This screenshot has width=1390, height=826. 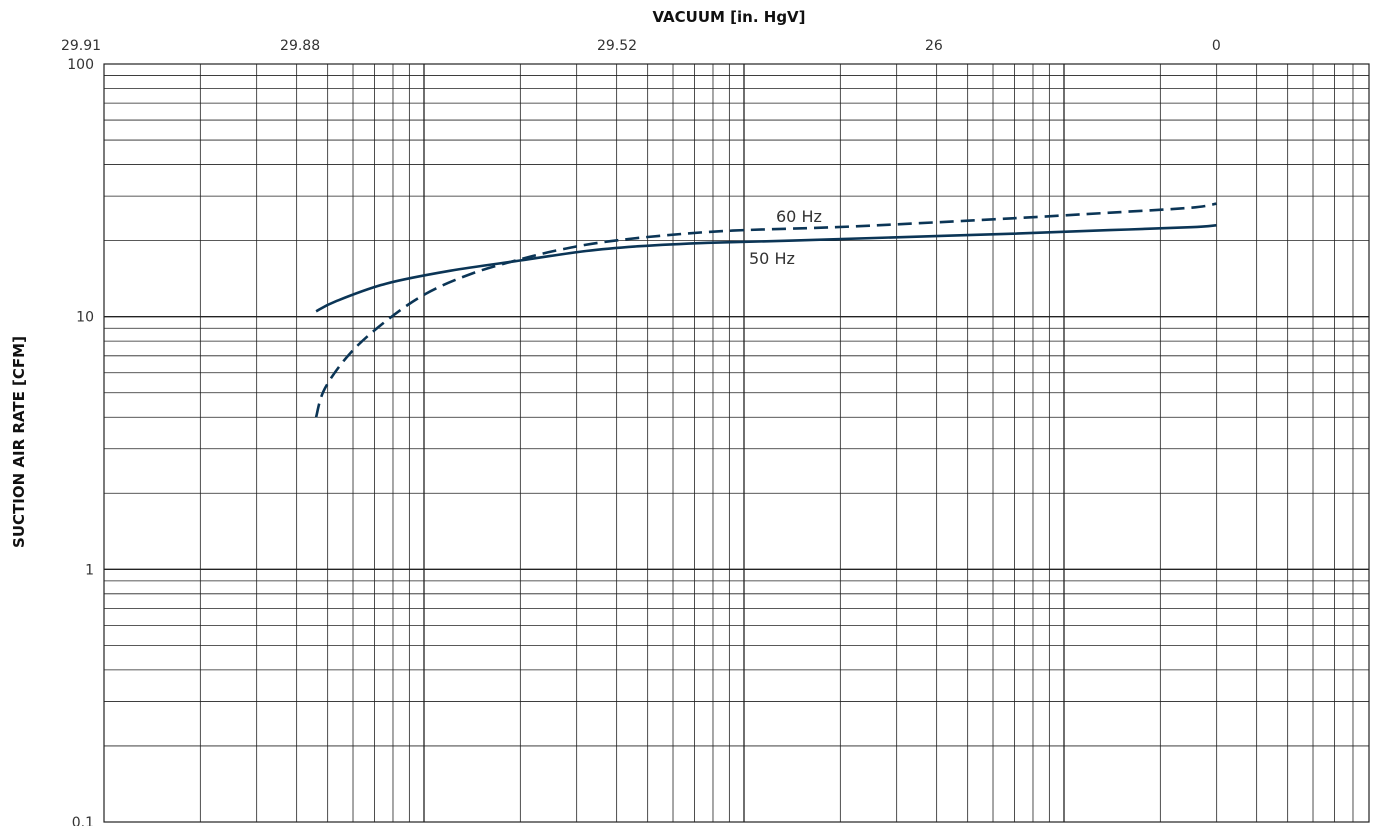 What do you see at coordinates (934, 46) in the screenshot?
I see `x-tick-label: 26` at bounding box center [934, 46].